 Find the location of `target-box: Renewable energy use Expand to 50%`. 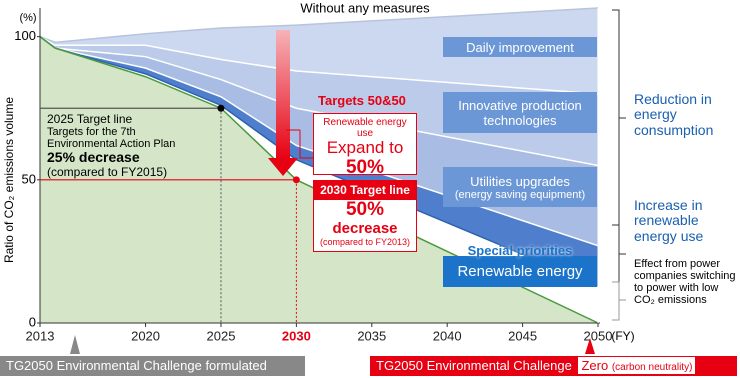

target-box: Renewable energy use Expand to 50% is located at coordinates (365, 145).